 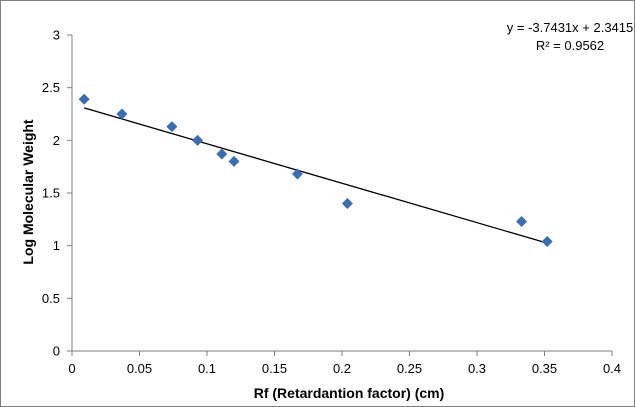 I want to click on x-tick-label: 0.1, so click(x=207, y=368).